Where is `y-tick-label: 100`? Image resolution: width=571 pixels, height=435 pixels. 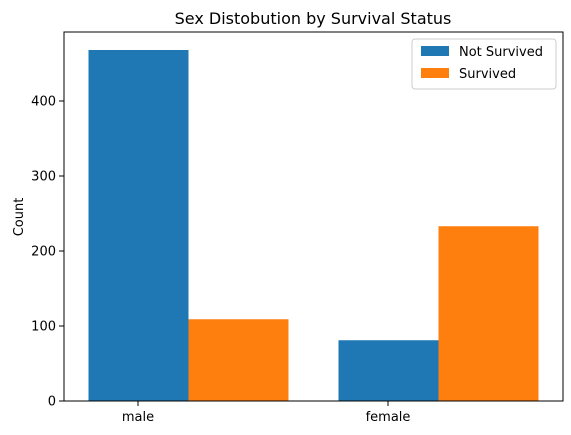 y-tick-label: 100 is located at coordinates (43, 327).